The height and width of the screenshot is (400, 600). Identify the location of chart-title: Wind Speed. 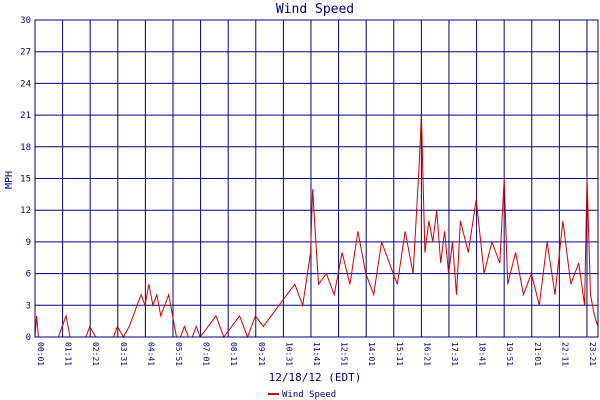
(315, 9).